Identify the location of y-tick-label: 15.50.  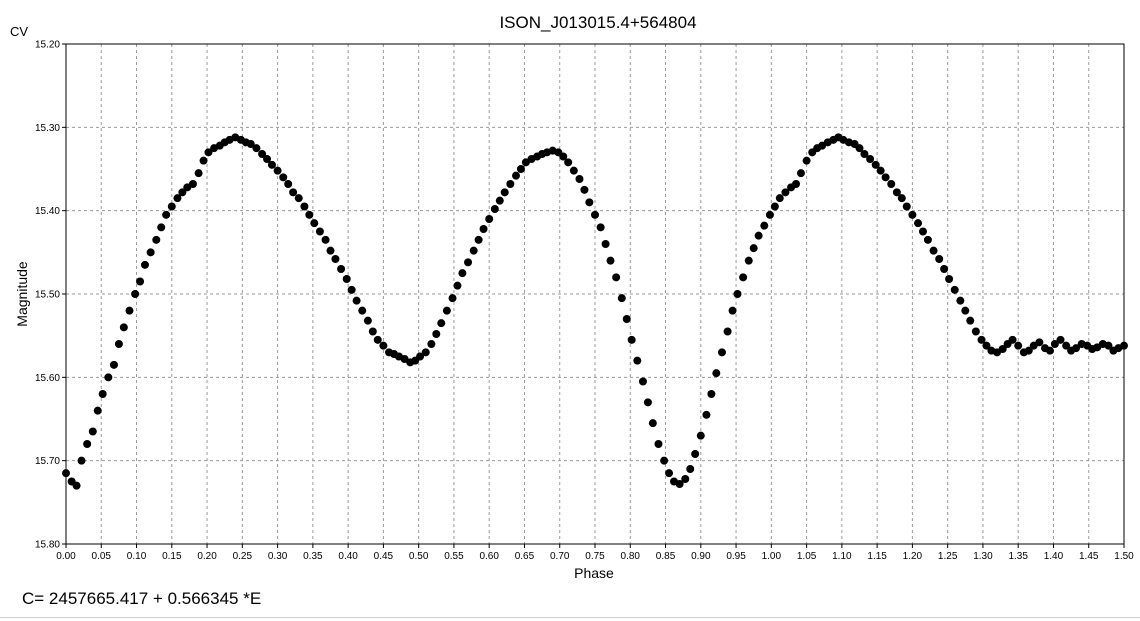
(47, 295).